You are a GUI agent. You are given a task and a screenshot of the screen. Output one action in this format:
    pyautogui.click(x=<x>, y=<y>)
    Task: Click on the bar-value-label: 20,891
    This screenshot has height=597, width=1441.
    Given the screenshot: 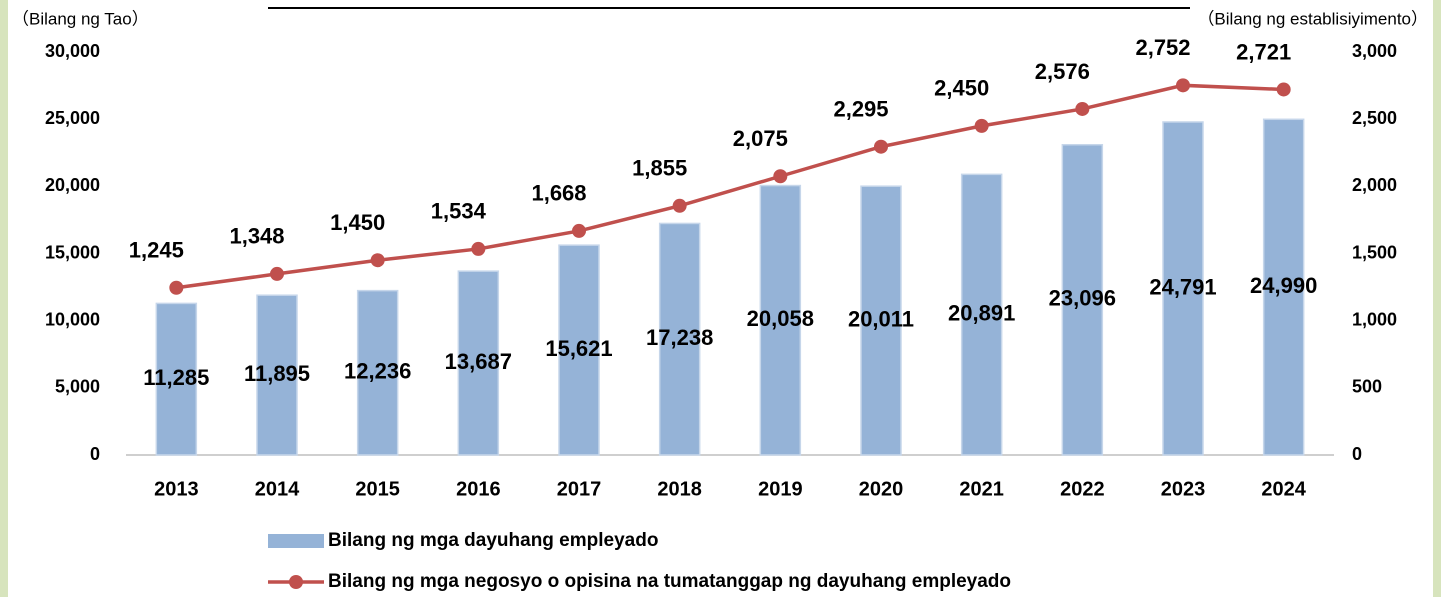 What is the action you would take?
    pyautogui.click(x=981, y=312)
    